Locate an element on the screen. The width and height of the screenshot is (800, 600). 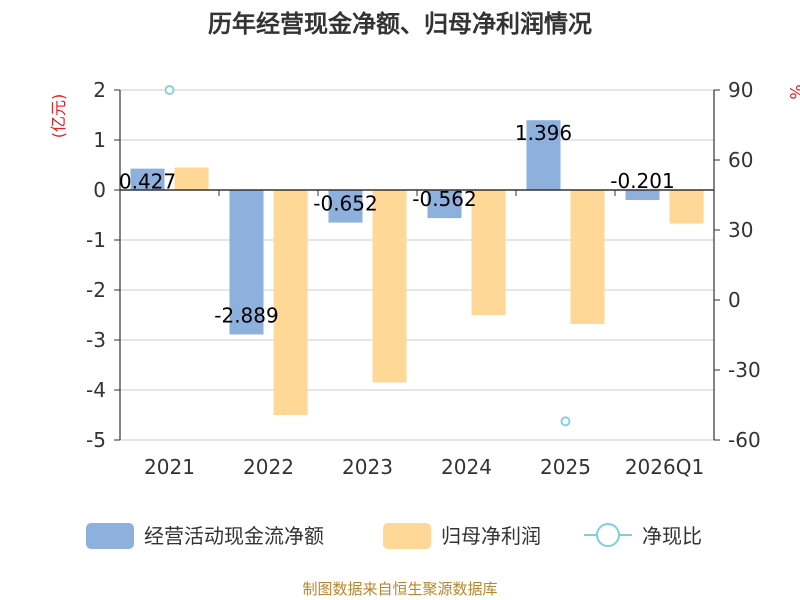
right-tick-label: 0 is located at coordinates (734, 300).